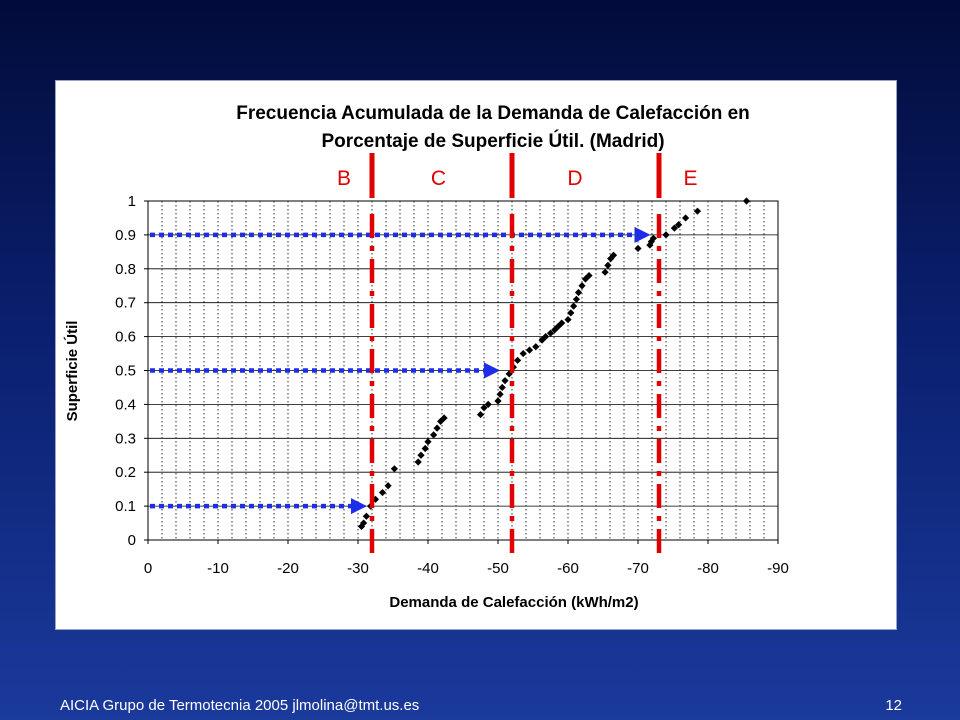  Describe the element at coordinates (218, 568) in the screenshot. I see `x-tick-label: -10` at that location.